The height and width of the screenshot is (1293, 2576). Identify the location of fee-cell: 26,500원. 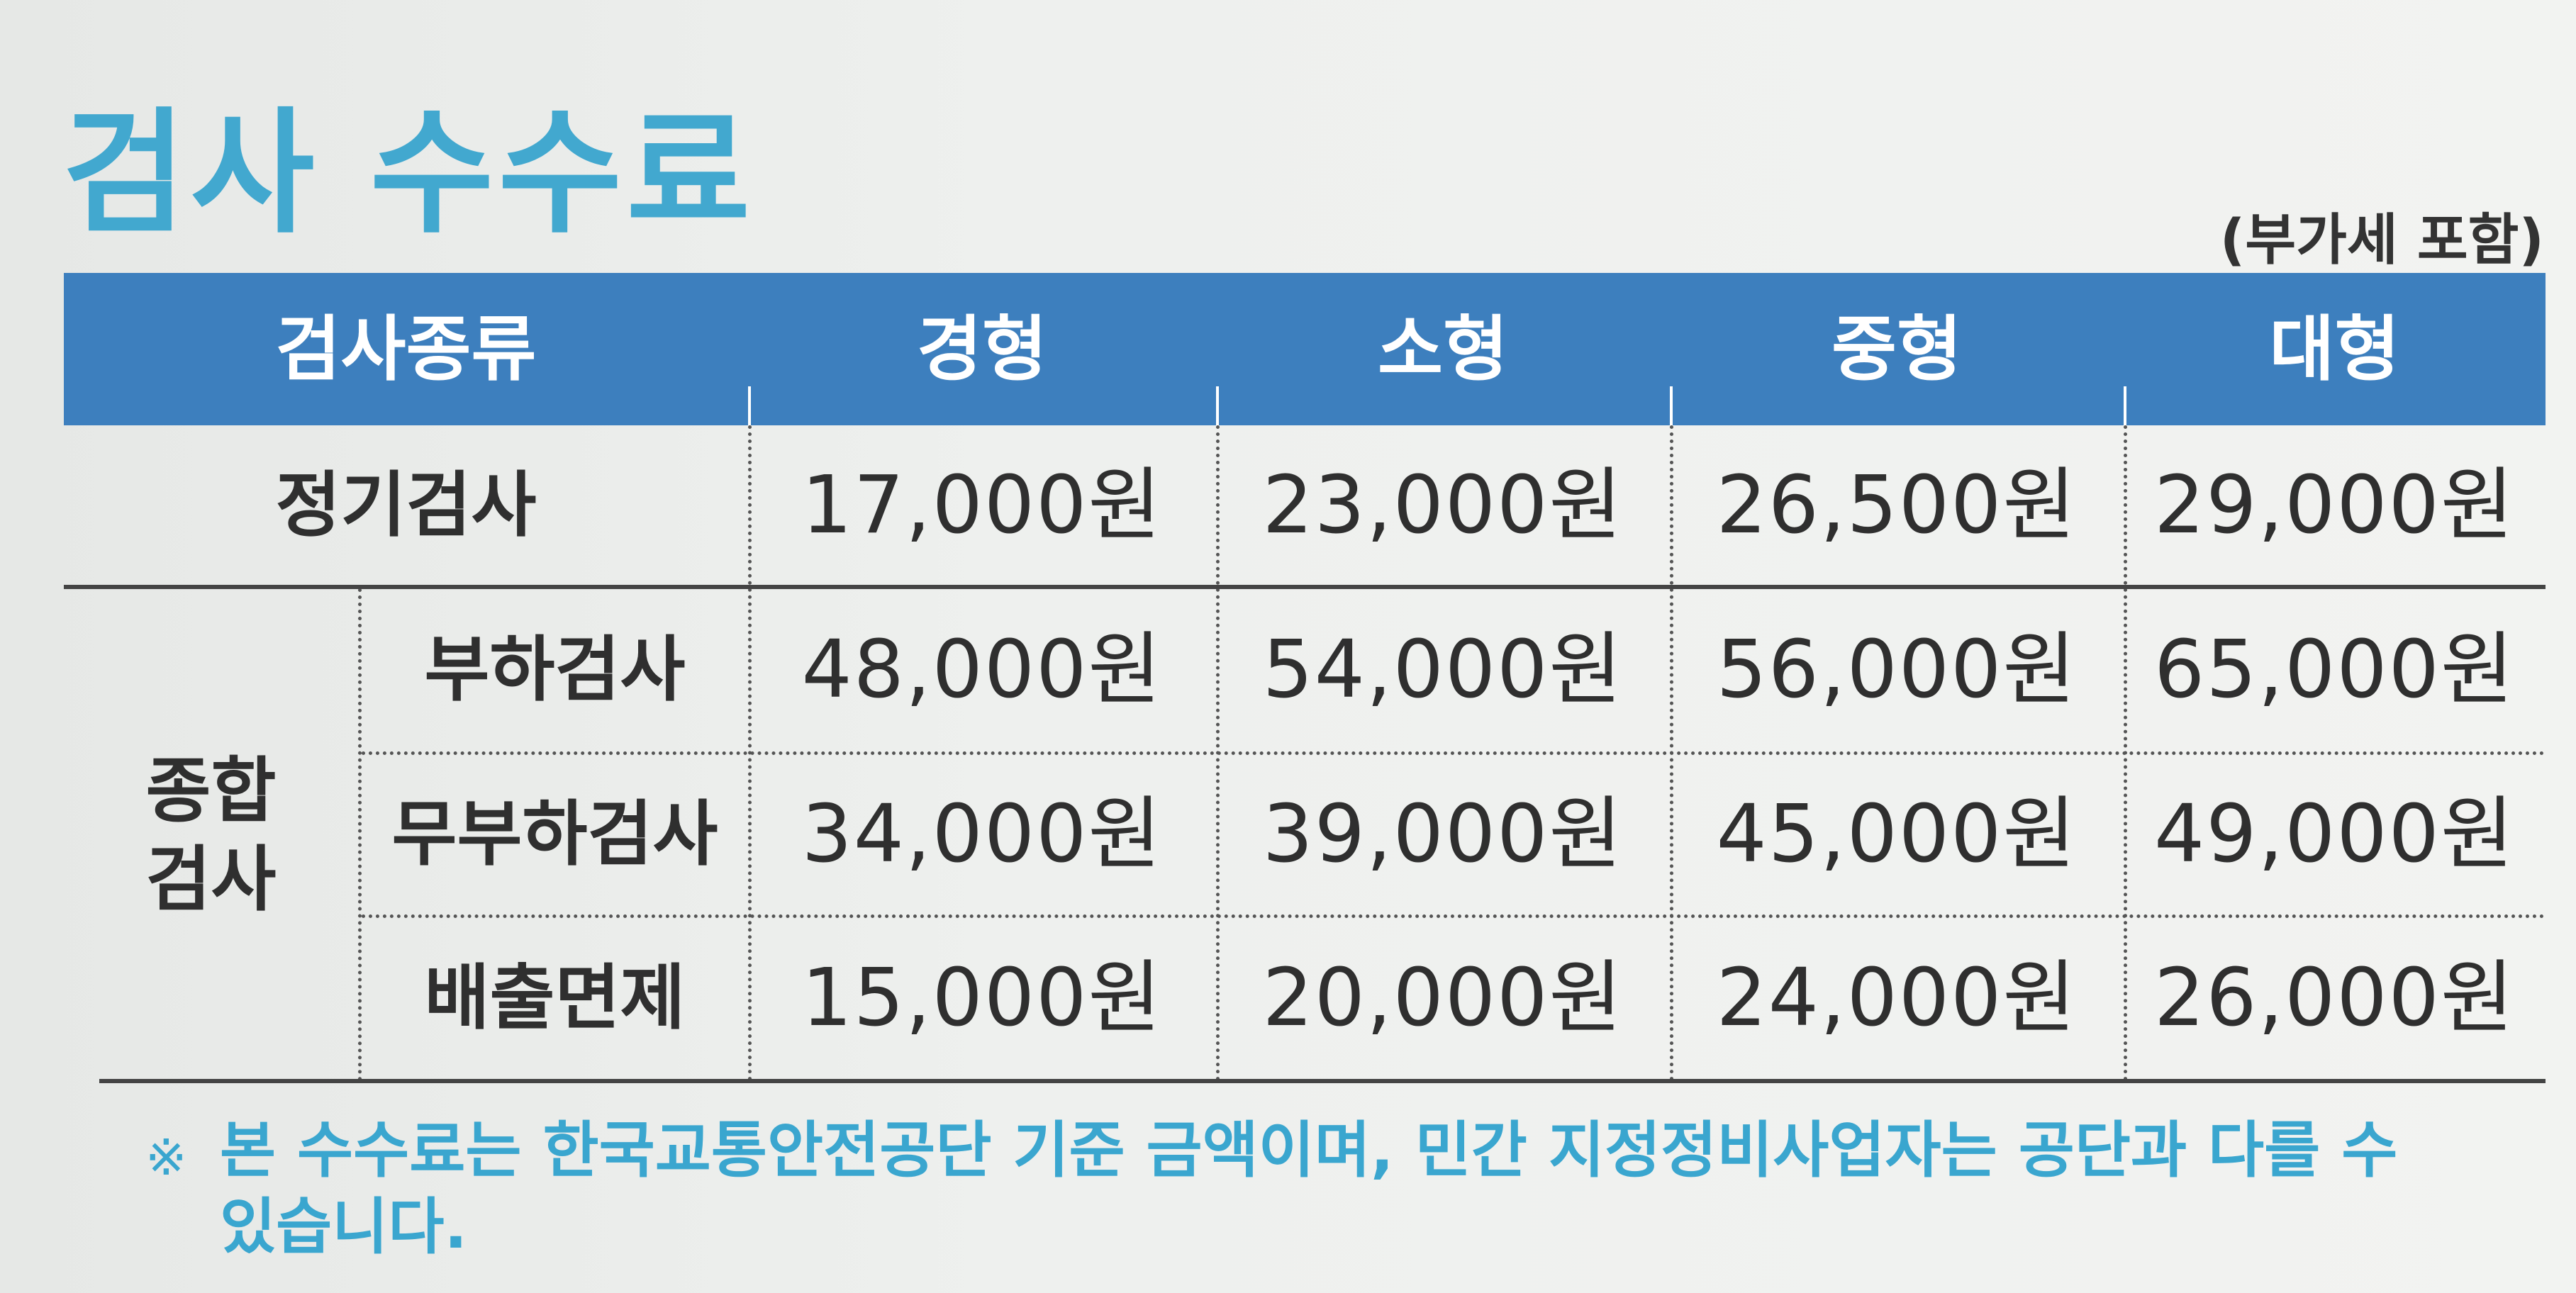
(1897, 506).